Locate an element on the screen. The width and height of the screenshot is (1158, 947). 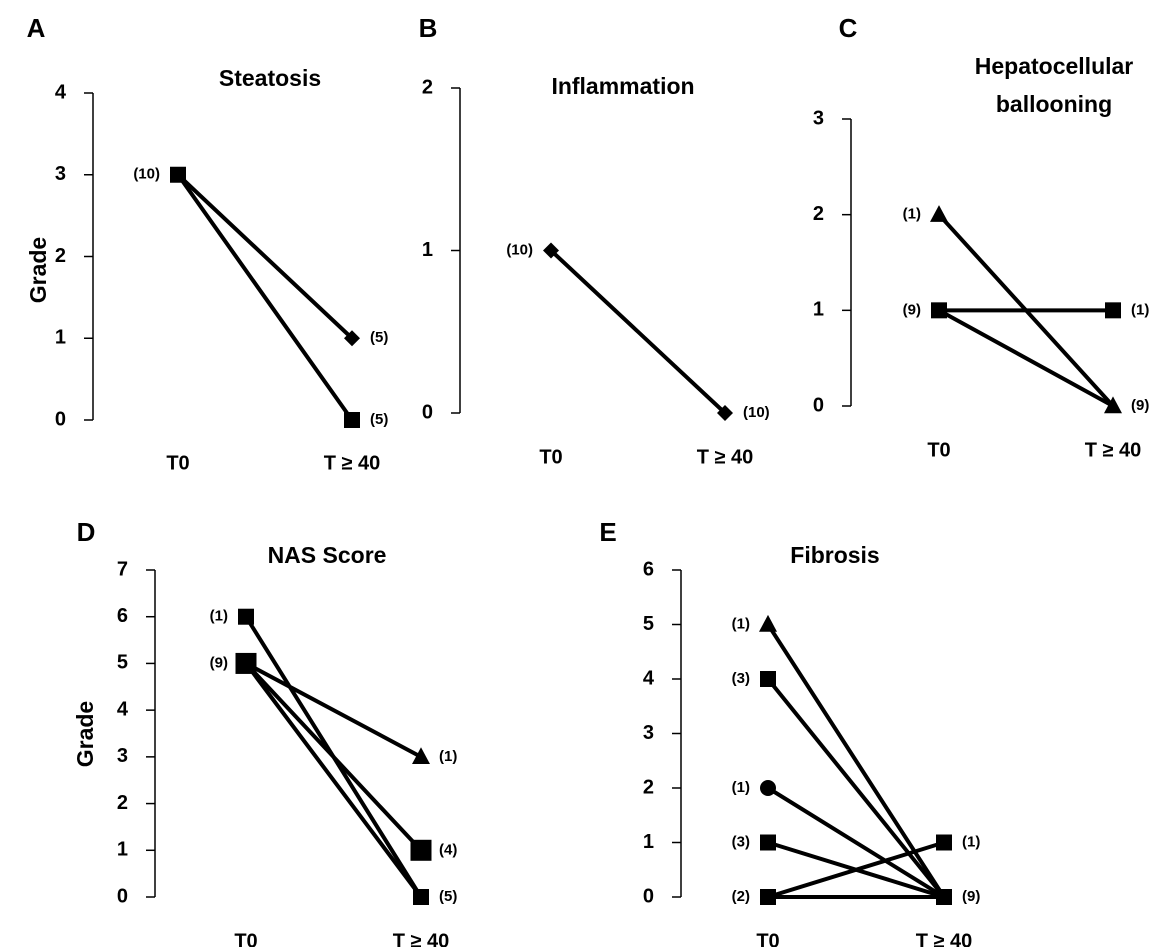
y-tick-label: 7 is located at coordinates (122, 569).